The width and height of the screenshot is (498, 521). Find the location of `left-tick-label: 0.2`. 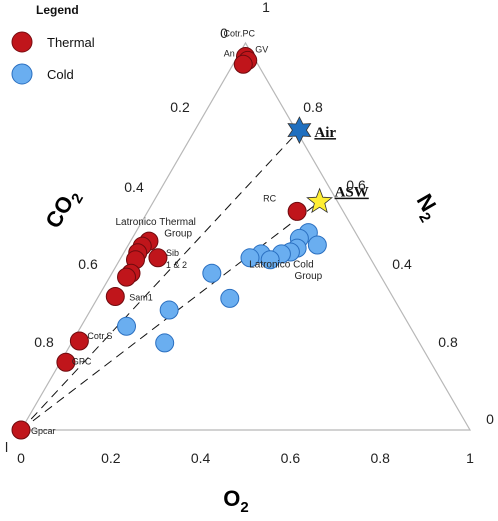

left-tick-label: 0.2 is located at coordinates (180, 107).